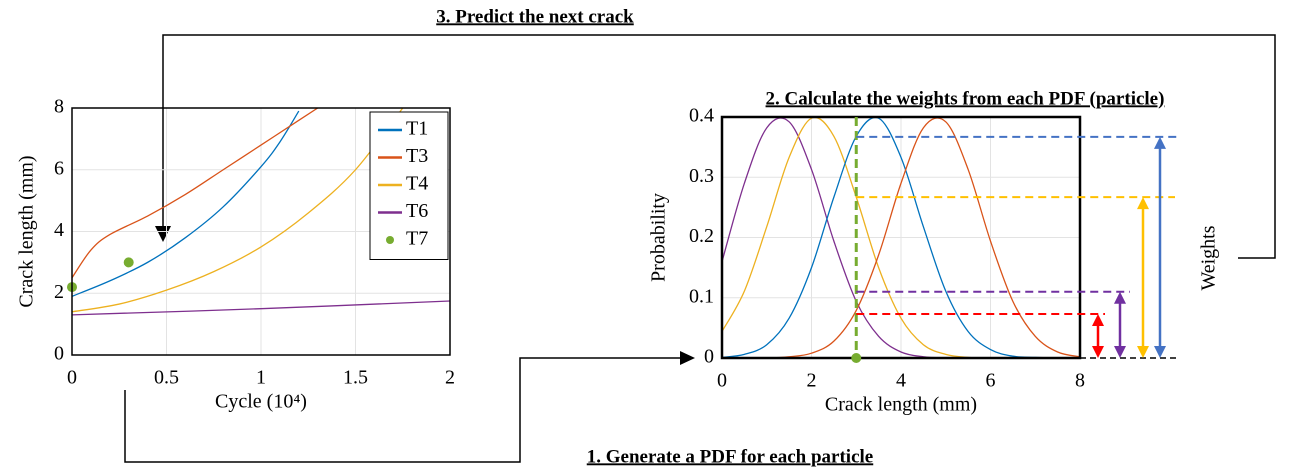 This screenshot has height=473, width=1302. Describe the element at coordinates (417, 239) in the screenshot. I see `legend-label: T7` at that location.